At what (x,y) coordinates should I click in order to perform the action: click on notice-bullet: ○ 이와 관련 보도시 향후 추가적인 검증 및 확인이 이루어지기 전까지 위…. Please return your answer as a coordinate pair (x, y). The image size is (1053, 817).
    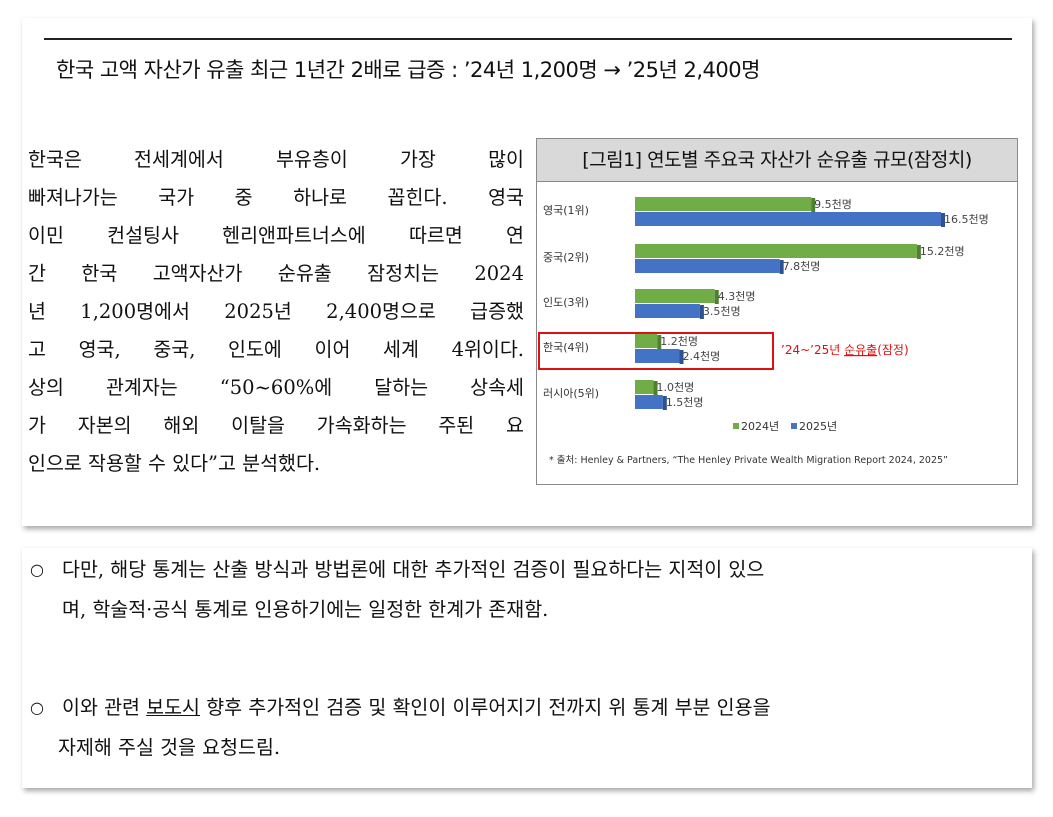
    Looking at the image, I should click on (525, 728).